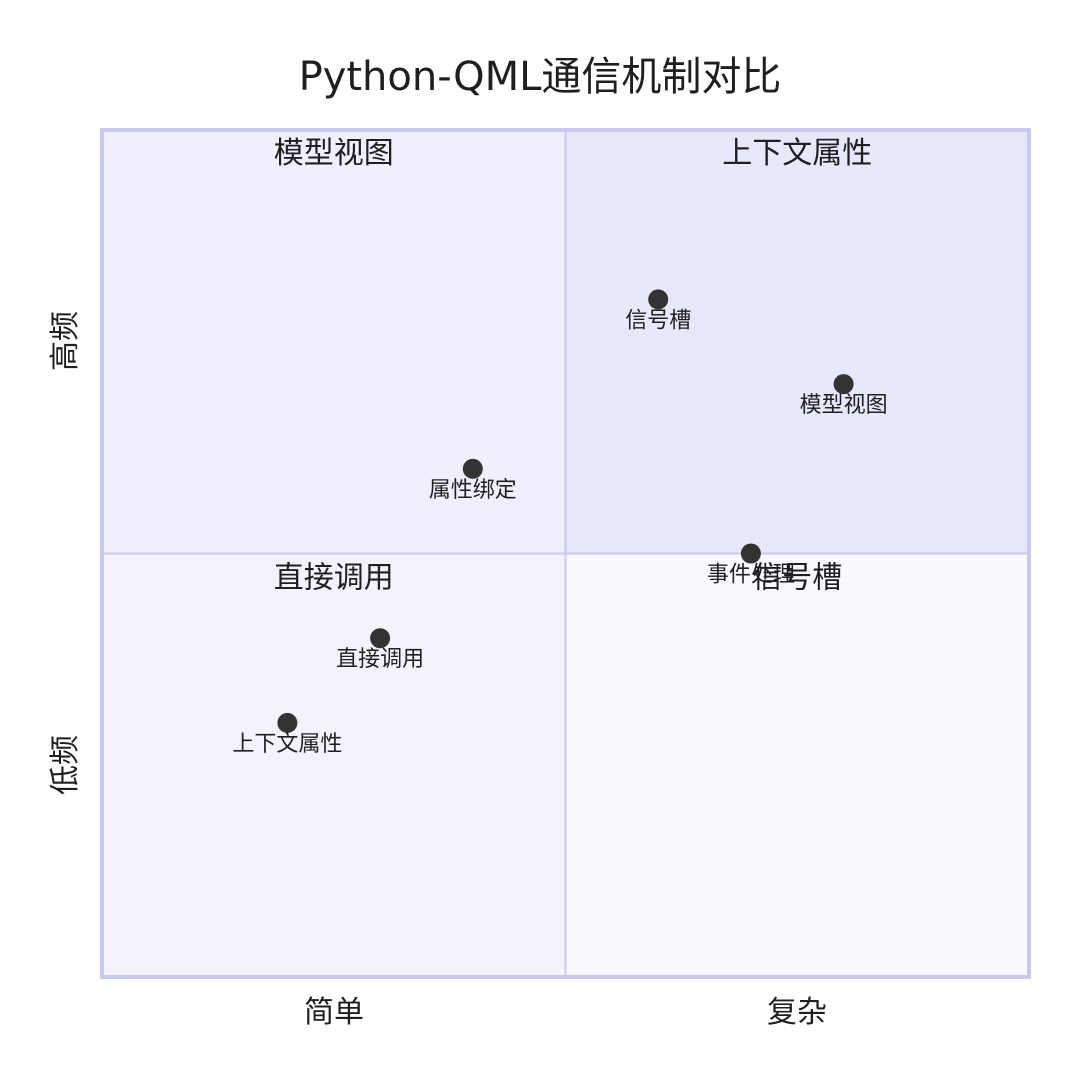  I want to click on quadrant-label-q3: 直接调用, so click(334, 578).